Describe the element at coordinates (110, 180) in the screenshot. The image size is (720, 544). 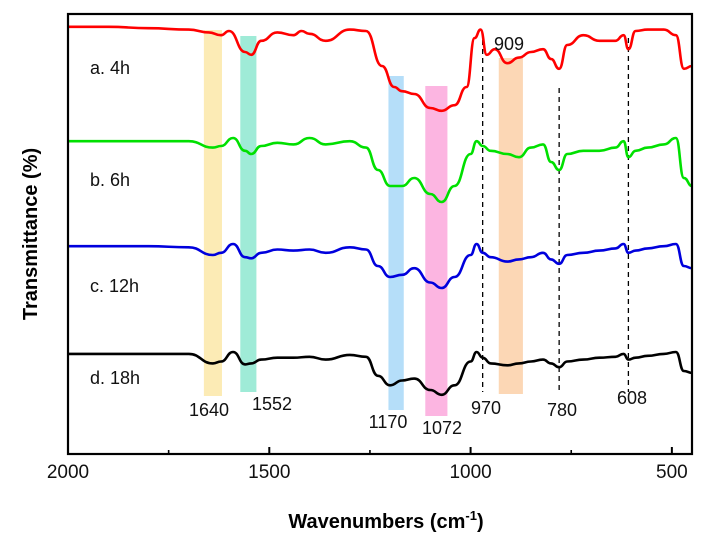
I see `series-label-2: b. 6h` at that location.